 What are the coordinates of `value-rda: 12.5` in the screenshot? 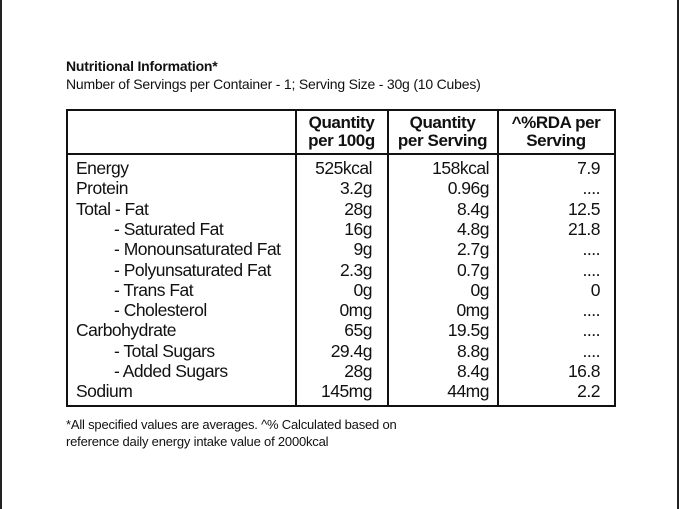 It's located at (584, 208).